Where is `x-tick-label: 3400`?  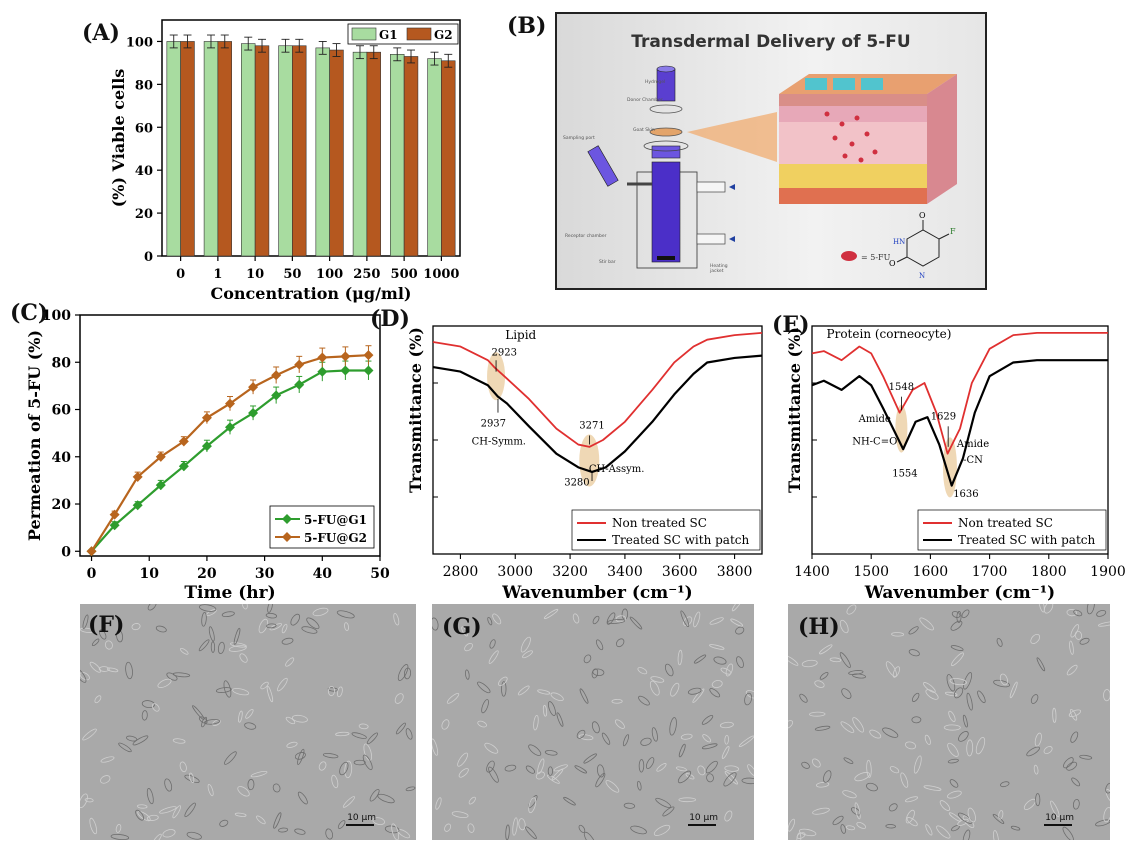 x-tick-label: 3400 is located at coordinates (625, 572).